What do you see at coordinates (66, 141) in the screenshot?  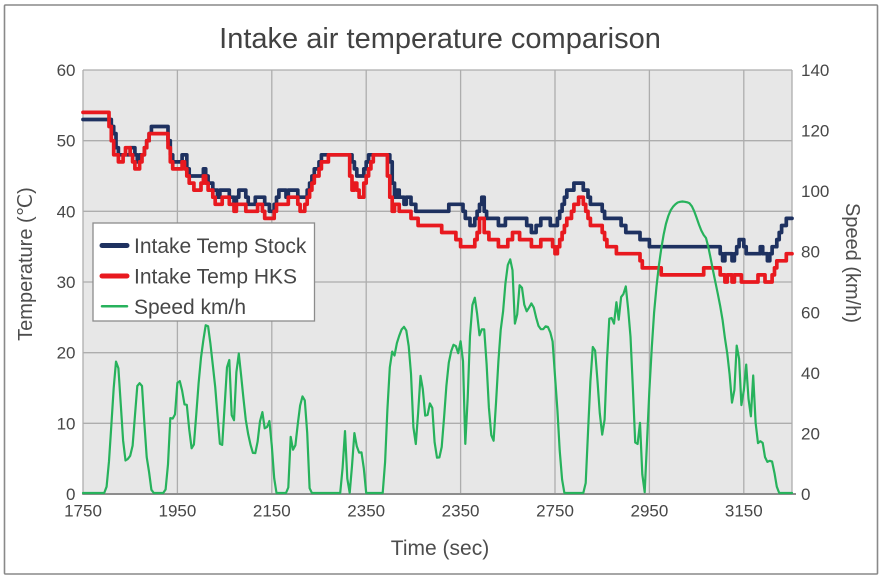 I see `svg-text: 50` at bounding box center [66, 141].